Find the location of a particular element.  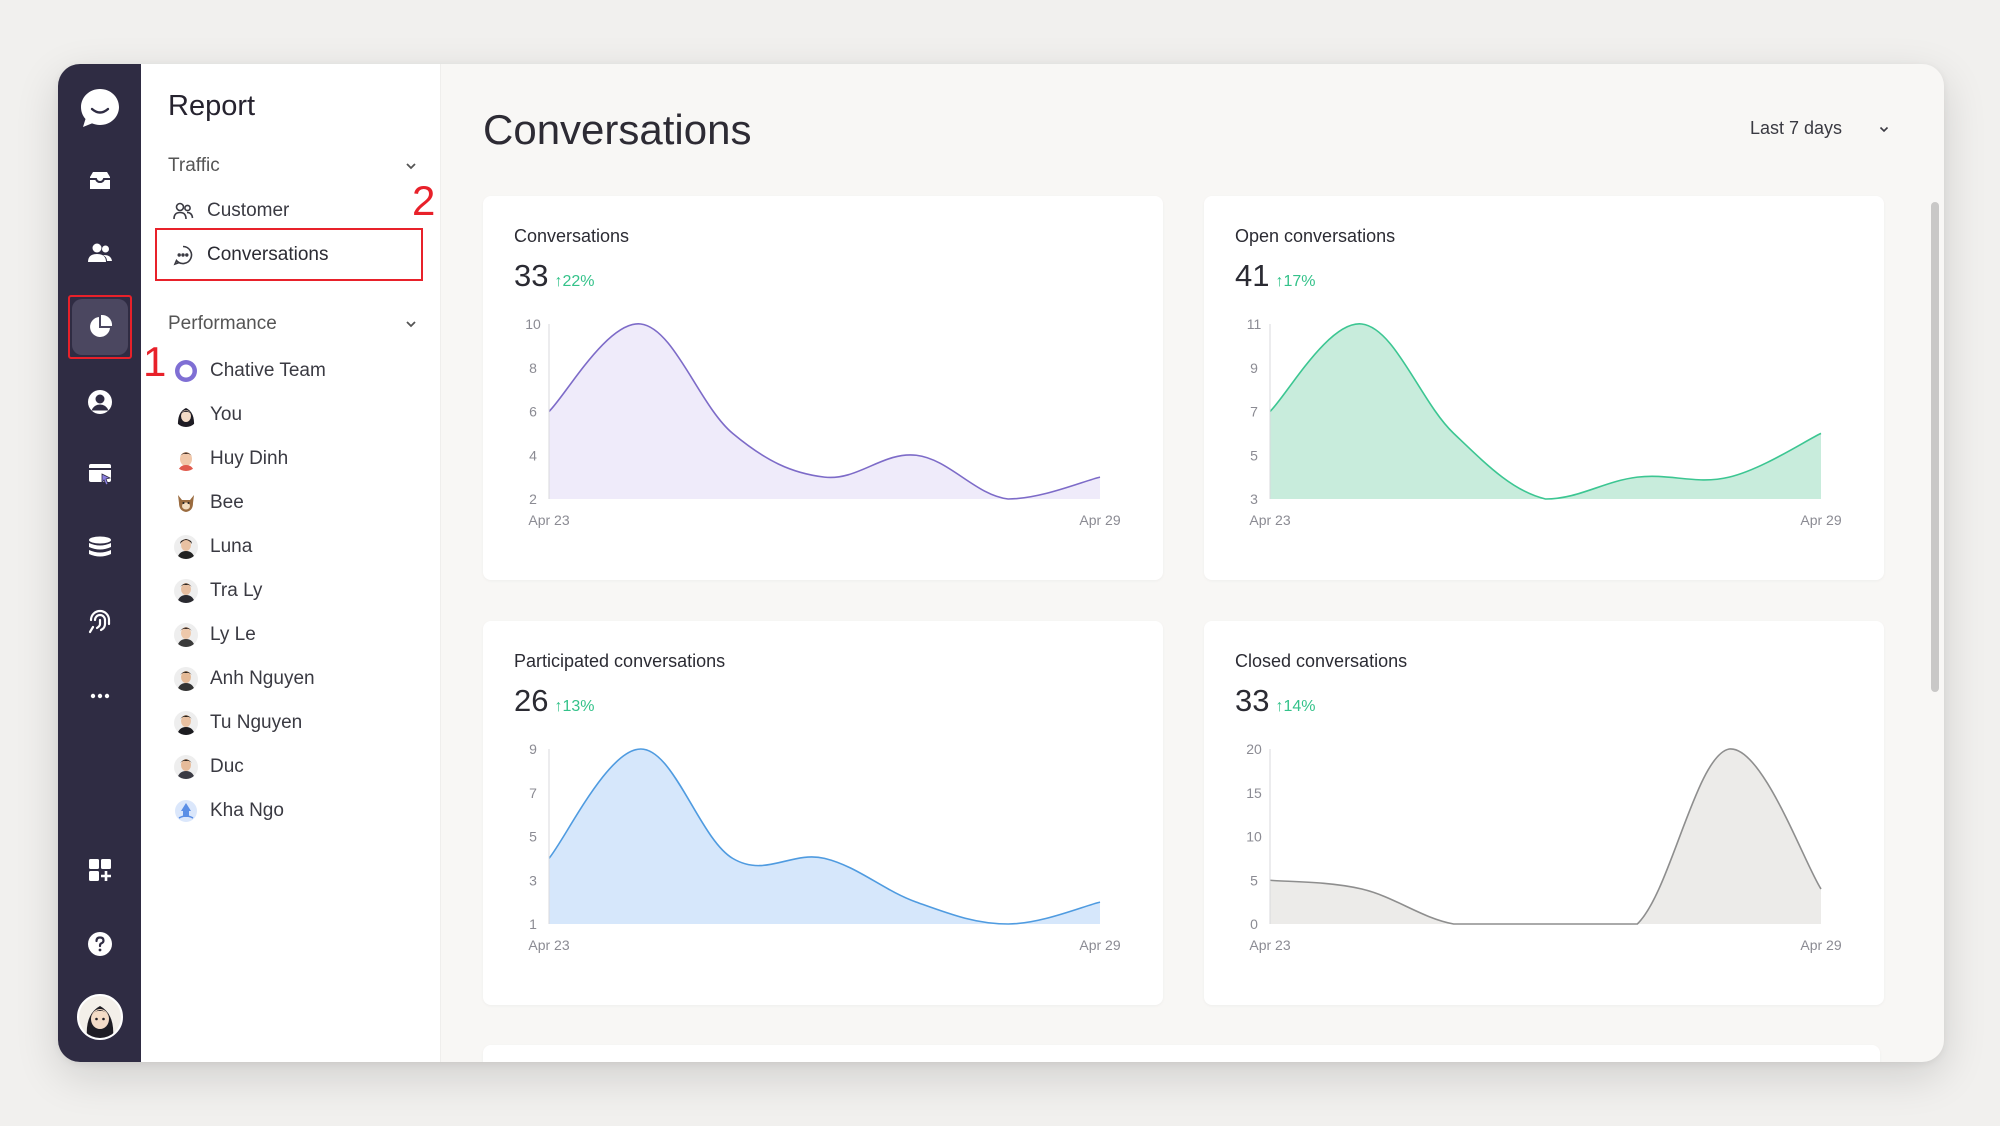

card-title: Conversations is located at coordinates (572, 236).